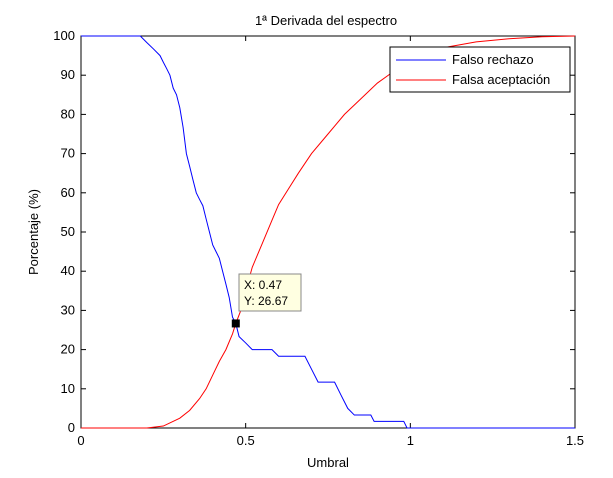 Image resolution: width=613 pixels, height=478 pixels. What do you see at coordinates (68, 270) in the screenshot?
I see `y-tick-label: 40` at bounding box center [68, 270].